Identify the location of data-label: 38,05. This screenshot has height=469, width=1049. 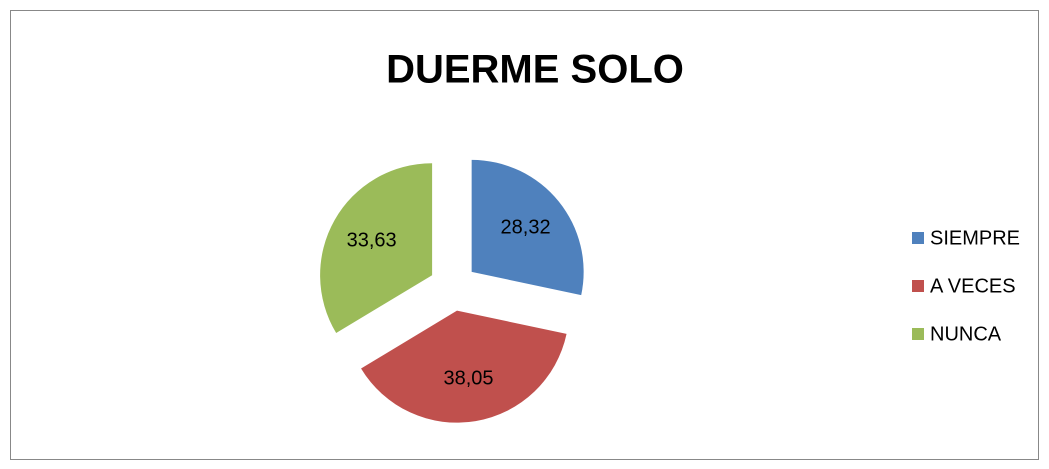
(468, 378).